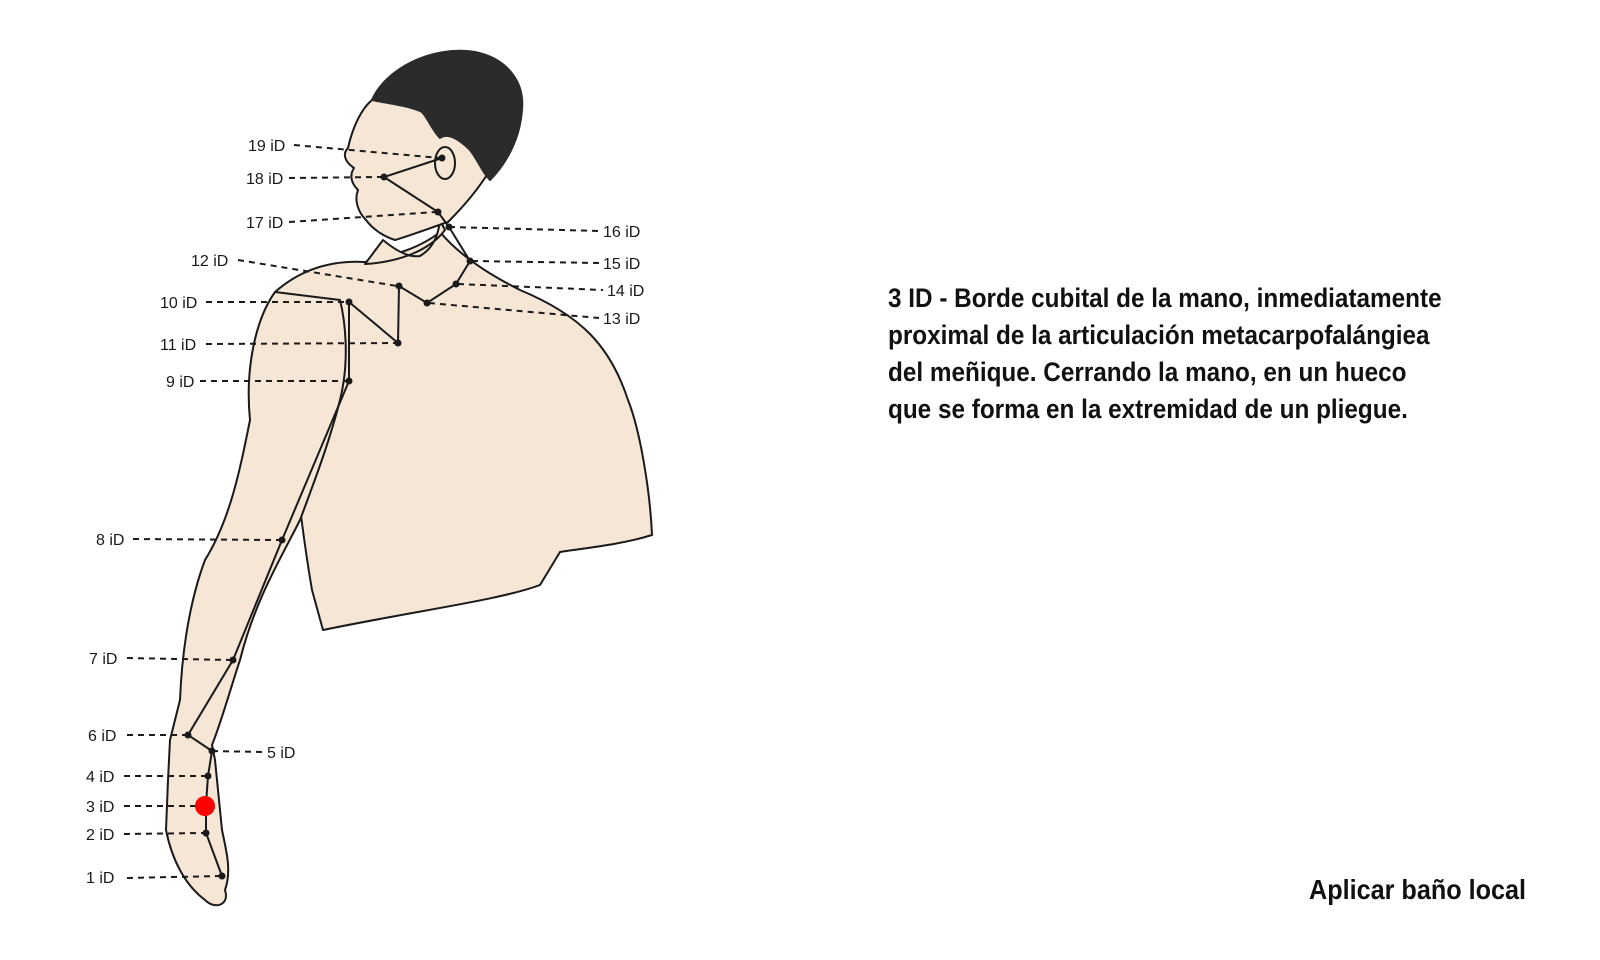 This screenshot has width=1600, height=960. What do you see at coordinates (266, 146) in the screenshot?
I see `label-19: 19 iD` at bounding box center [266, 146].